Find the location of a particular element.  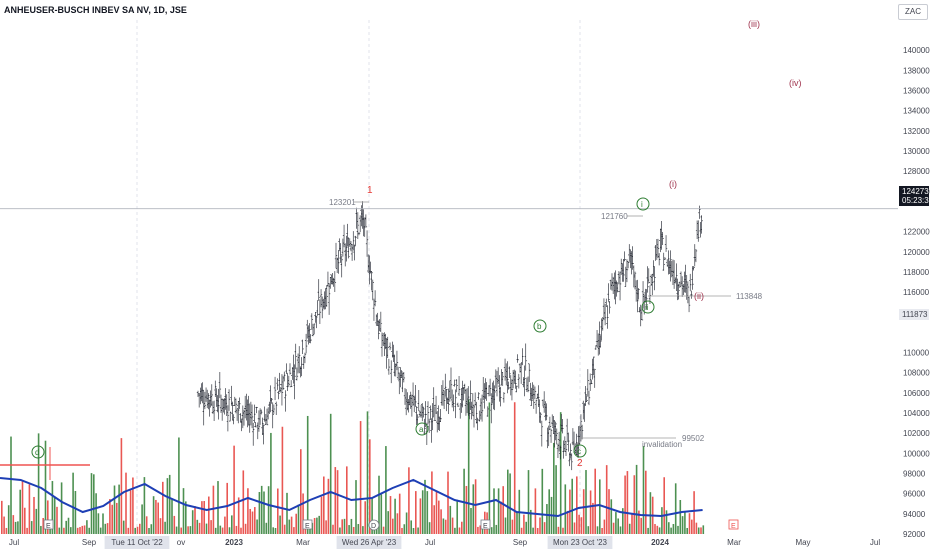

dividend-marker: D is located at coordinates (374, 525).